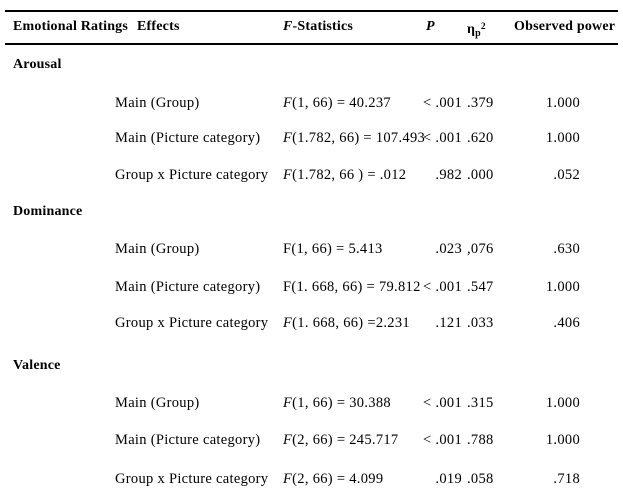 Image resolution: width=623 pixels, height=491 pixels. What do you see at coordinates (311, 366) in the screenshot?
I see `section-header-valence: Valence` at bounding box center [311, 366].